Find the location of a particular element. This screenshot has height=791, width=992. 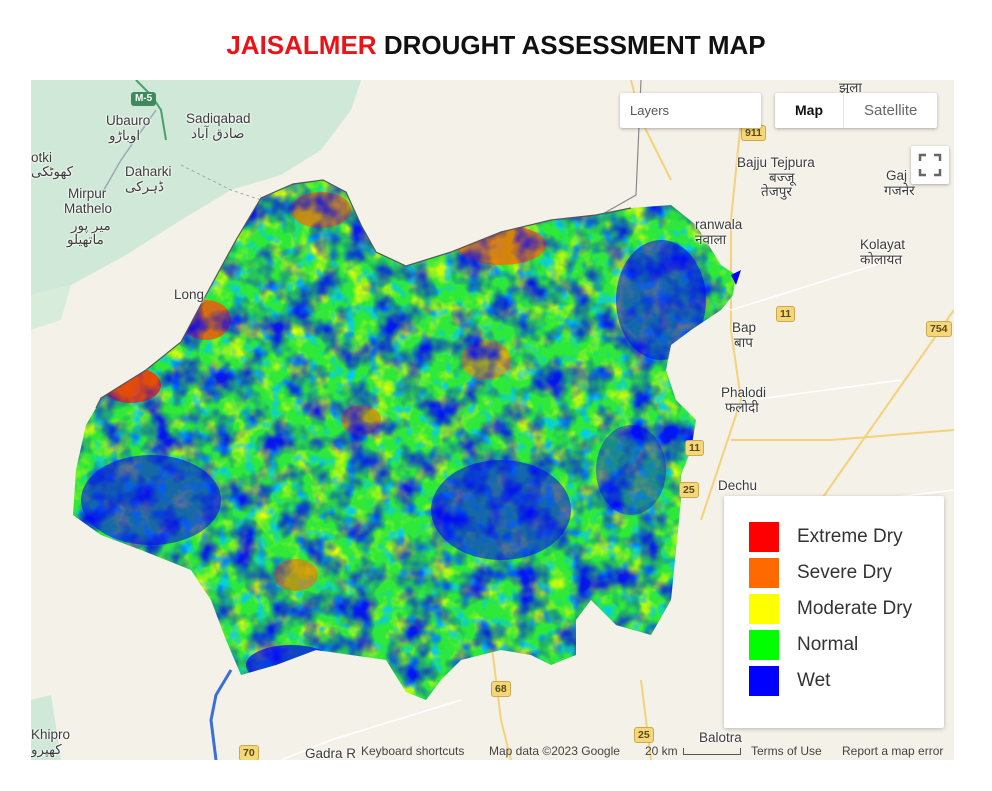

place-mathelo: Mathelo is located at coordinates (88, 208).